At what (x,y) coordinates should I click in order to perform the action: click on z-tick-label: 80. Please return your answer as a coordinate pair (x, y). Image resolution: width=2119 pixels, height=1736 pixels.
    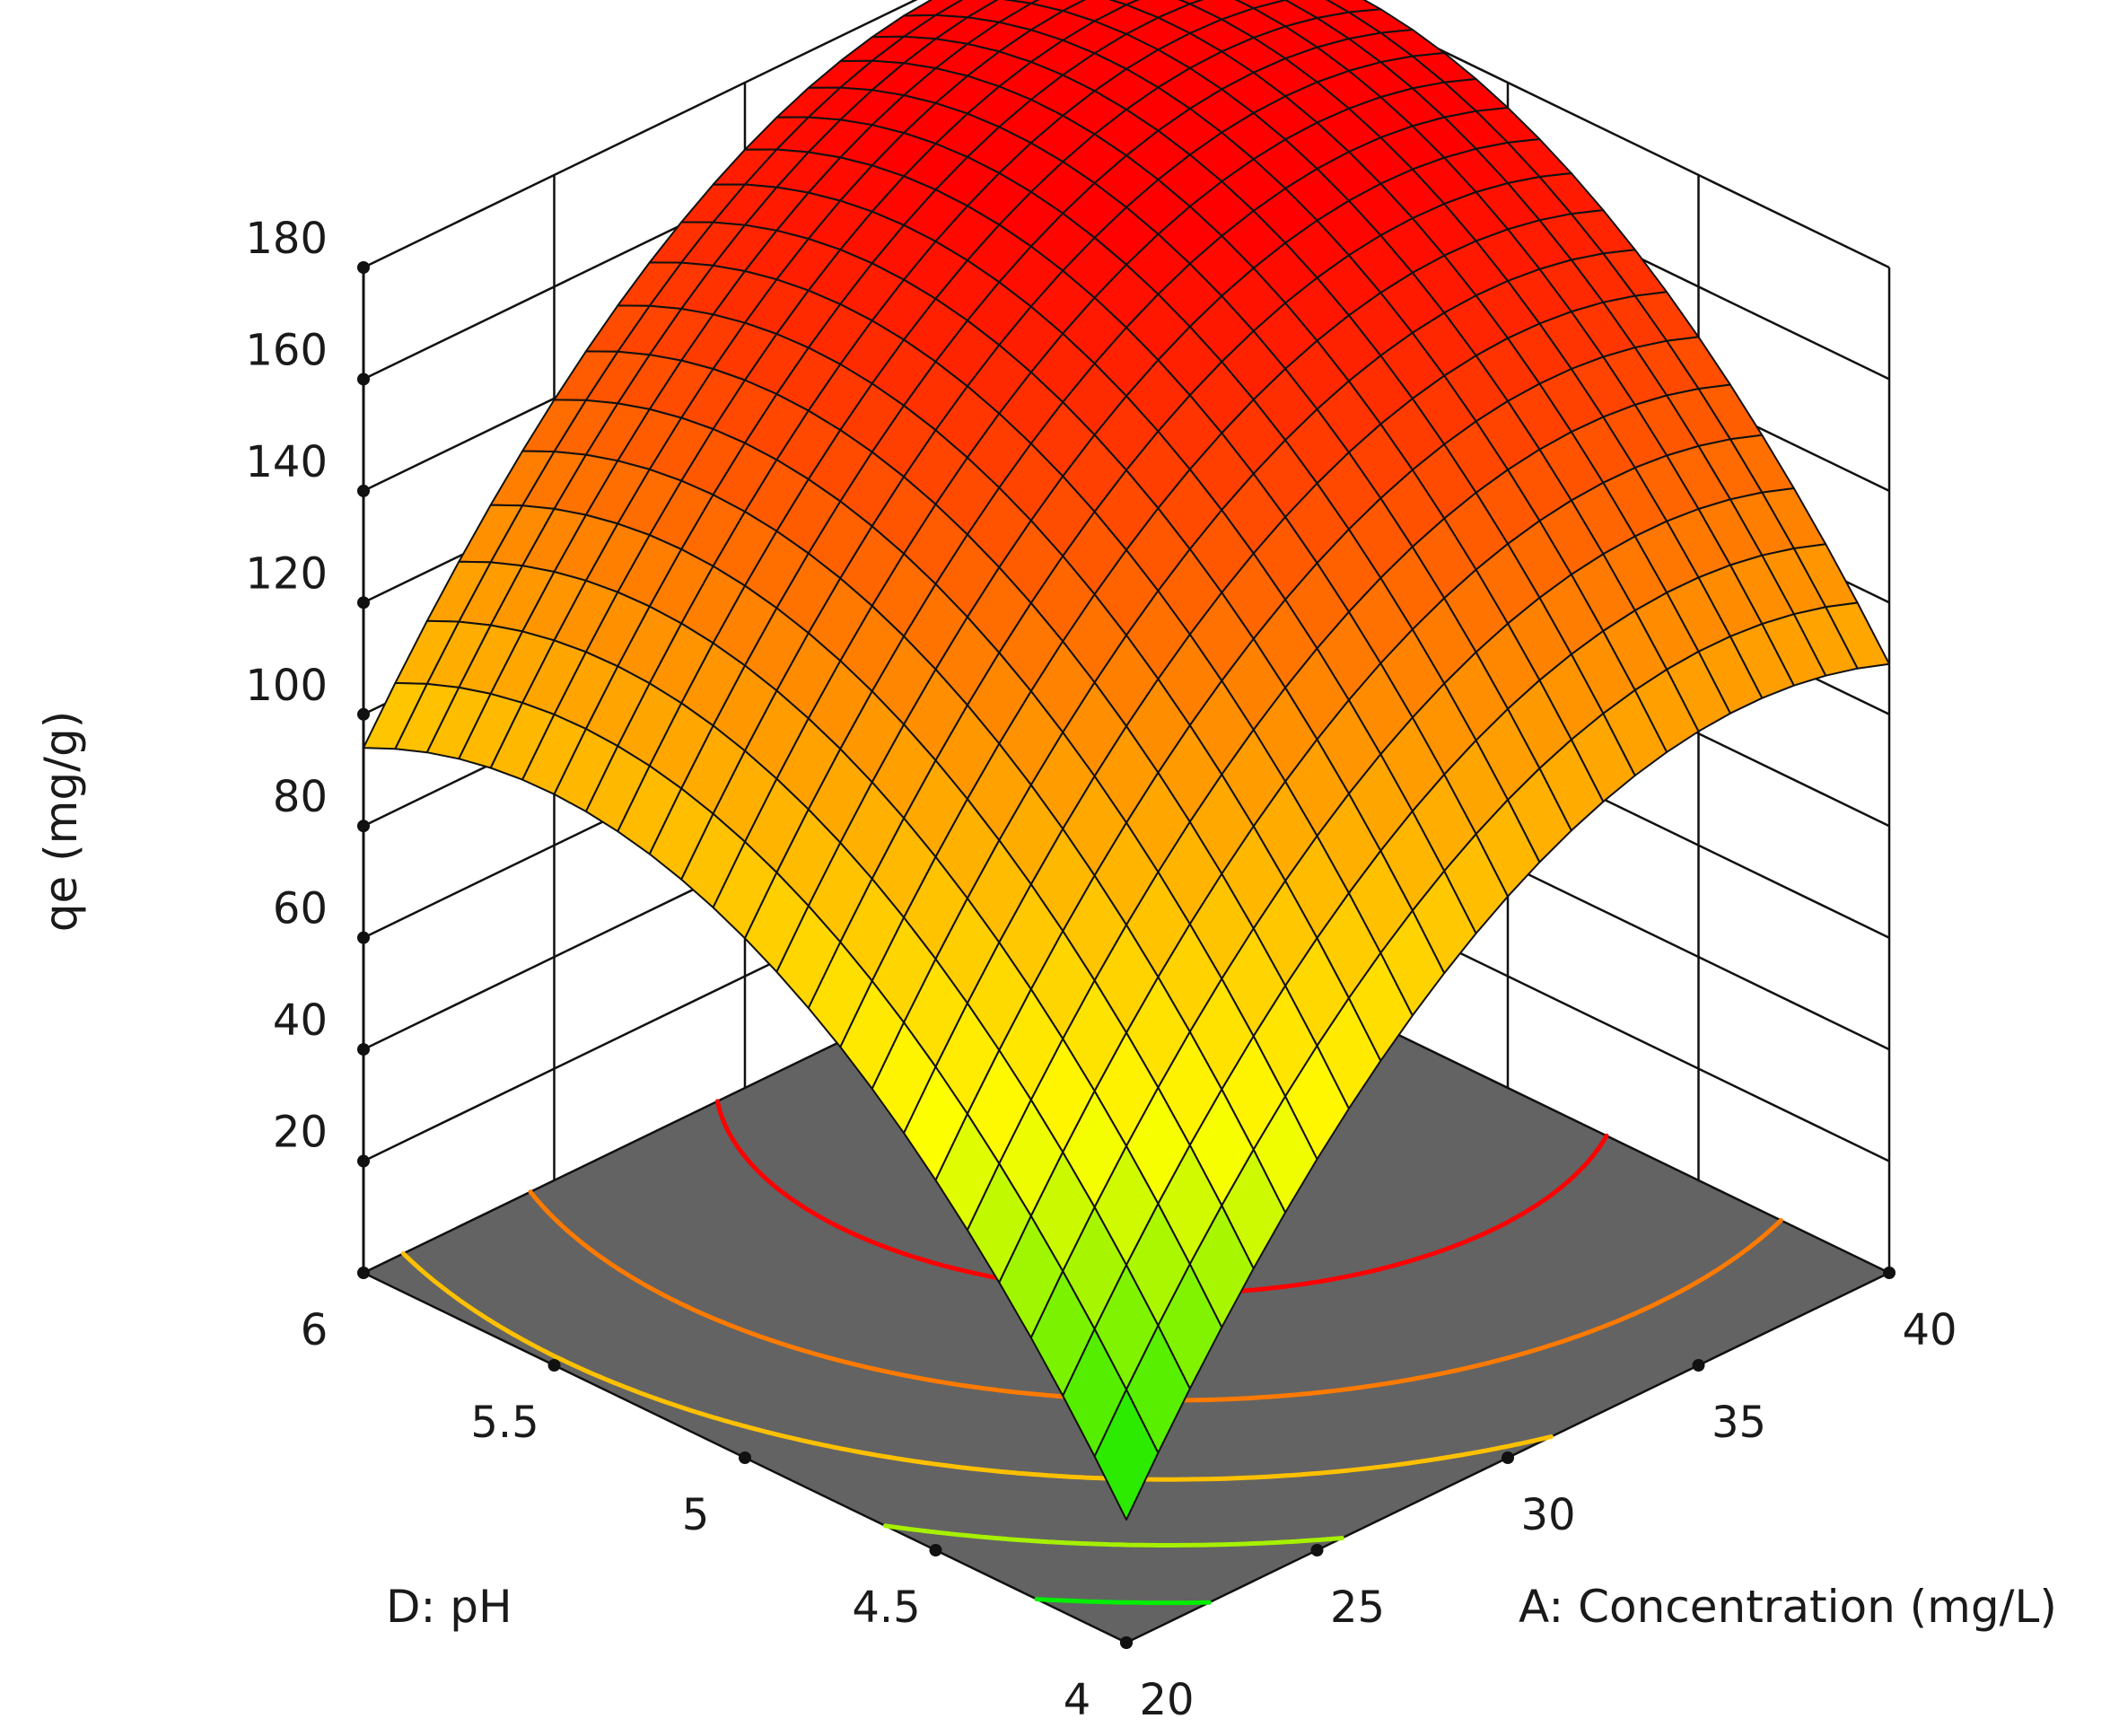
    Looking at the image, I should click on (300, 797).